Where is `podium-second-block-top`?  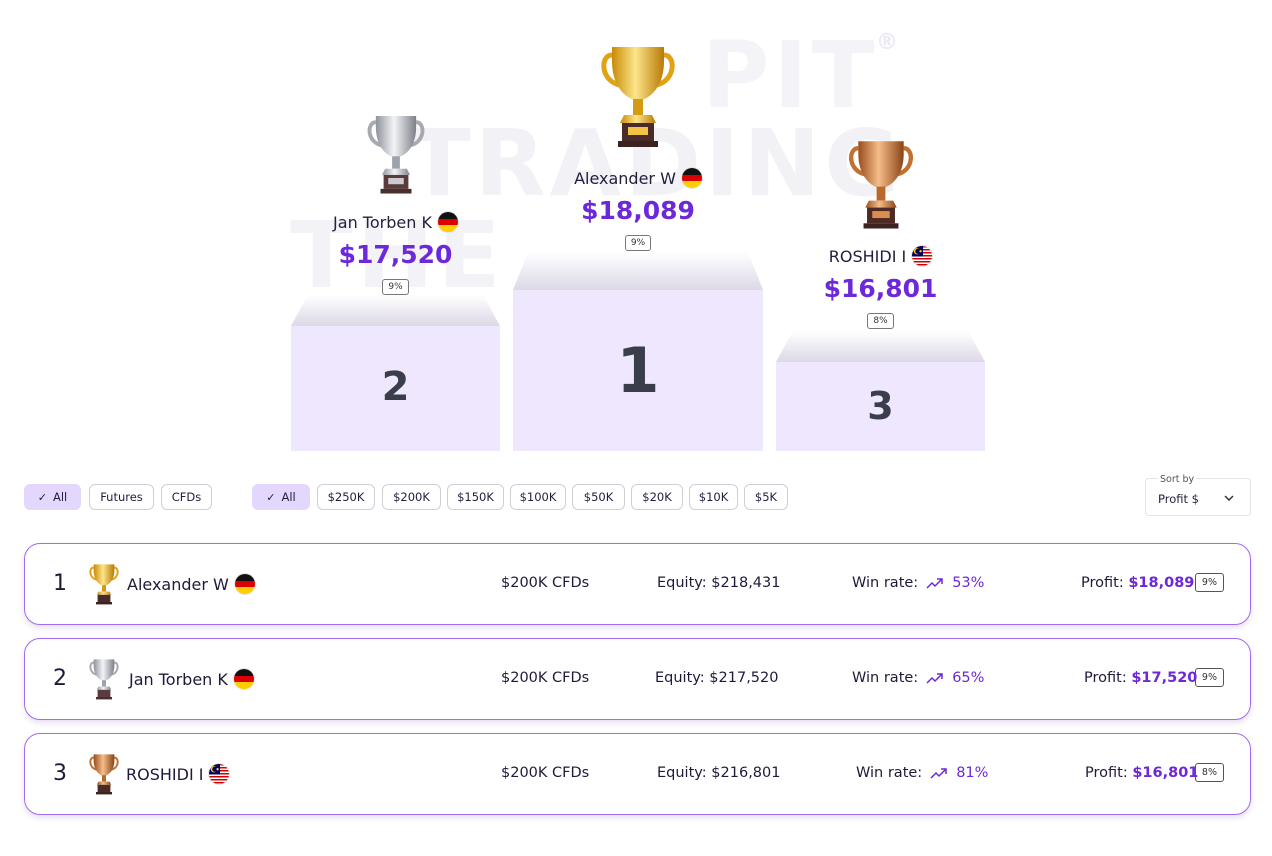
podium-second-block-top is located at coordinates (395, 310).